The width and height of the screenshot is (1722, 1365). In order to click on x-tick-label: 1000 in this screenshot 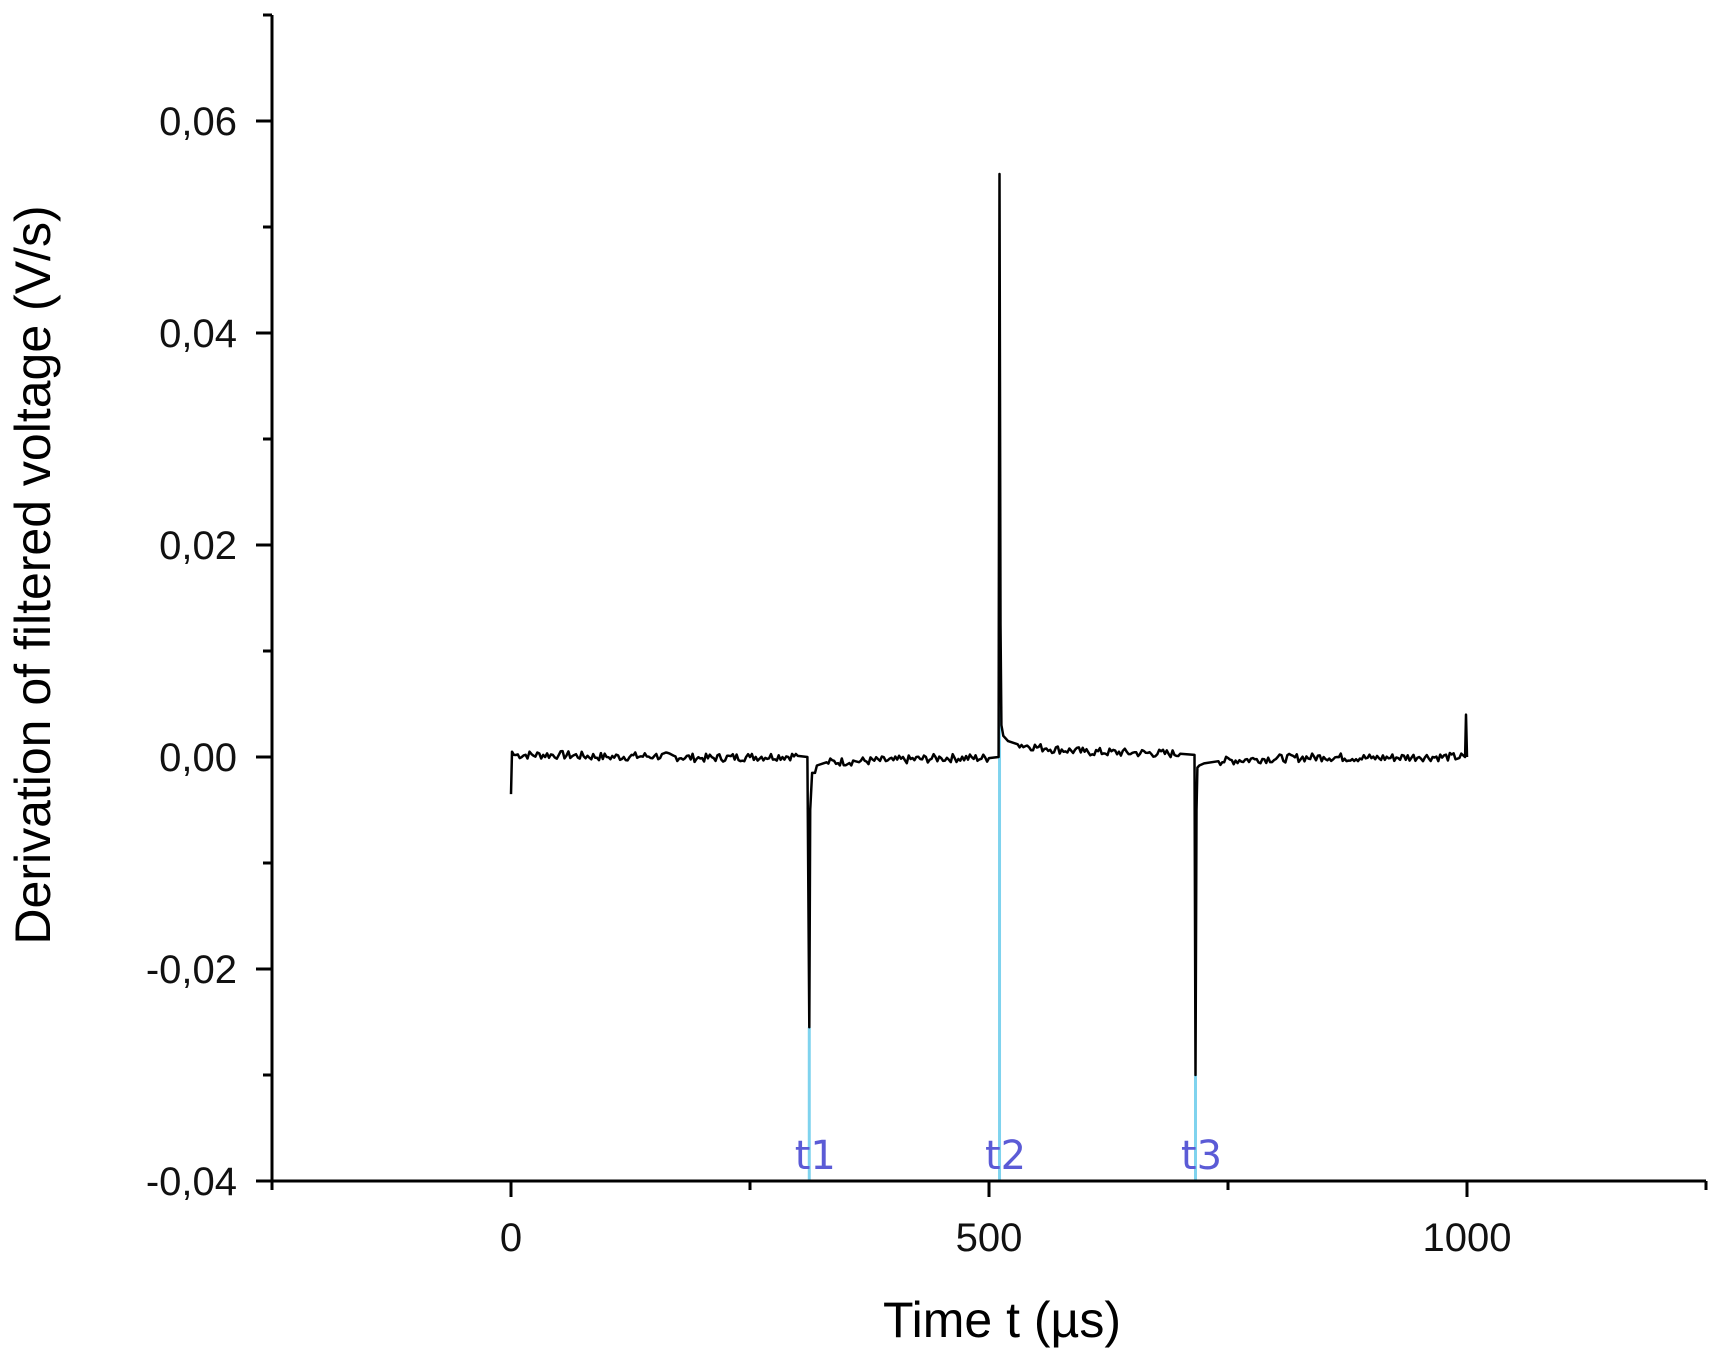, I will do `click(1467, 1238)`.